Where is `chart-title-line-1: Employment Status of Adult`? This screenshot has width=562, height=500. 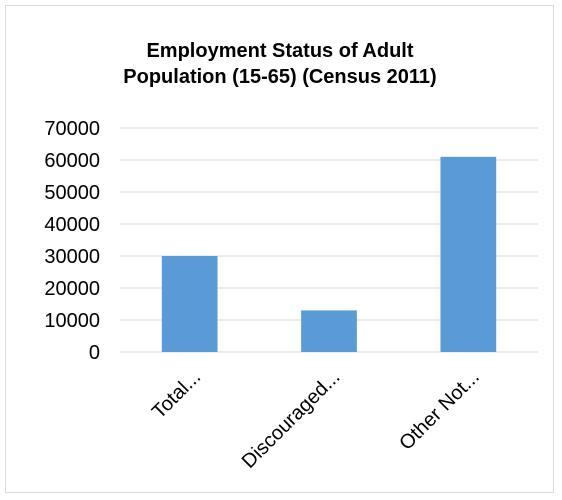 chart-title-line-1: Employment Status of Adult is located at coordinates (280, 51).